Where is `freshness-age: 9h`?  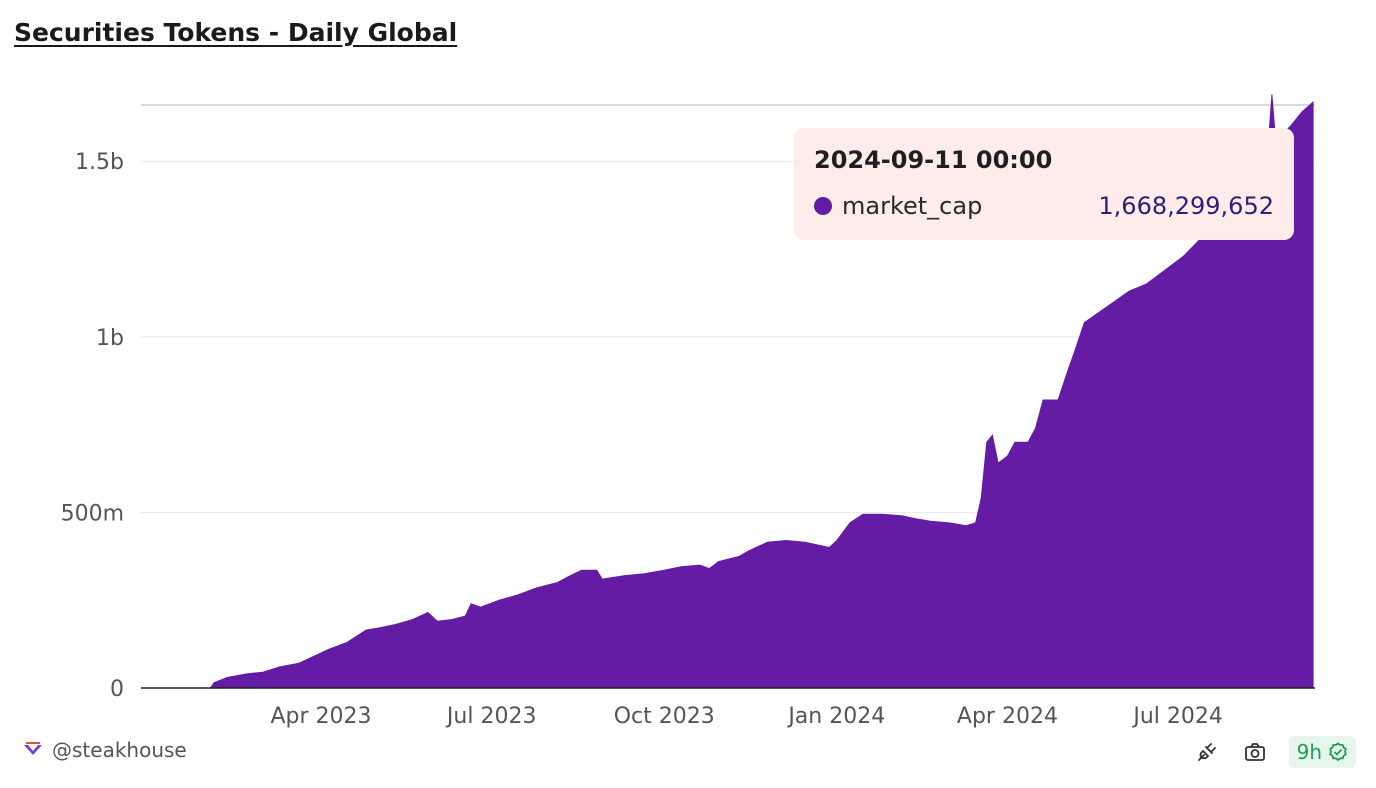
freshness-age: 9h is located at coordinates (1309, 752).